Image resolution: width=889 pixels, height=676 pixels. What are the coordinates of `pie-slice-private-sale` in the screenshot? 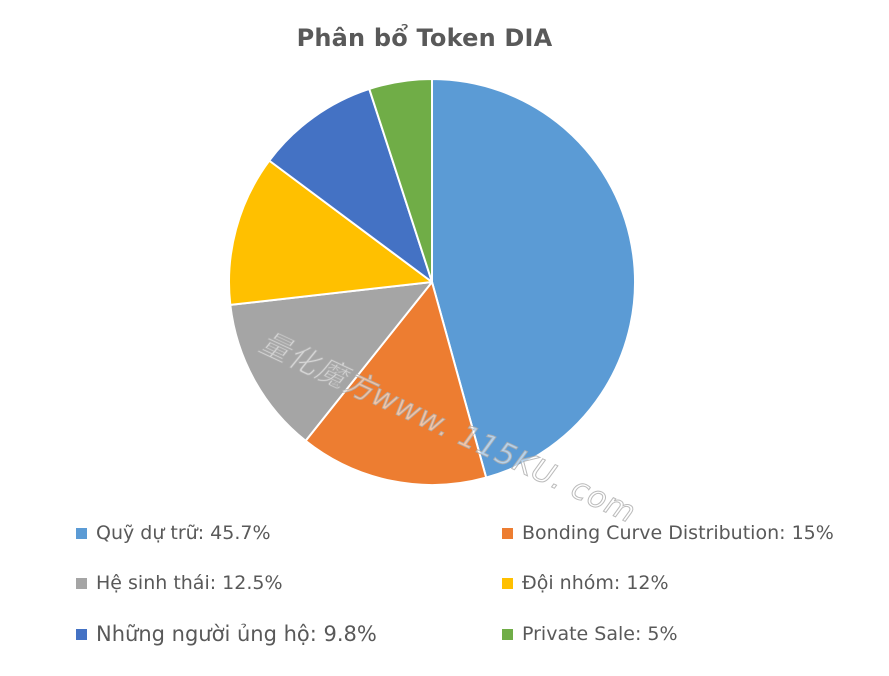 It's located at (400, 180).